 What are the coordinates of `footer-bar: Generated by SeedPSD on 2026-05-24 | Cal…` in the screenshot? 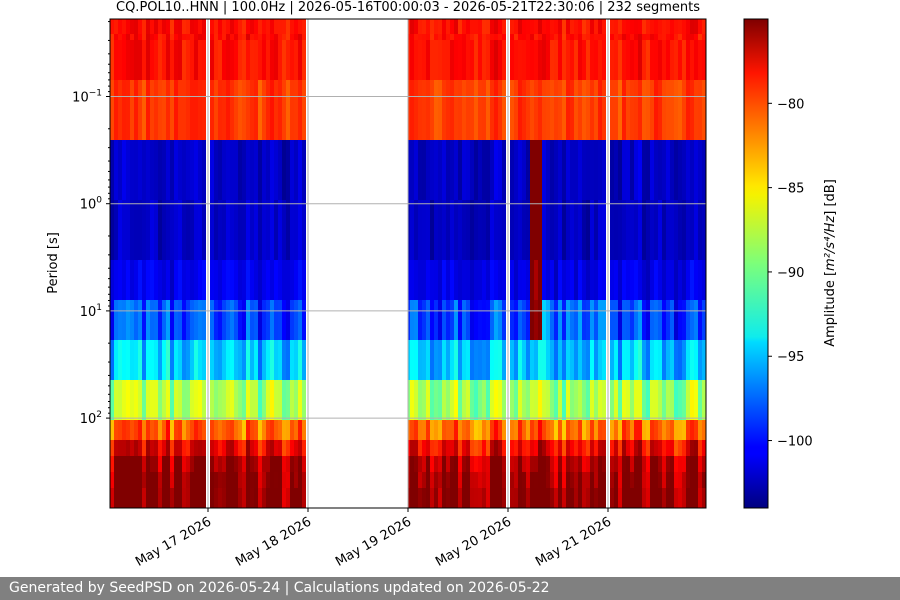 It's located at (450, 588).